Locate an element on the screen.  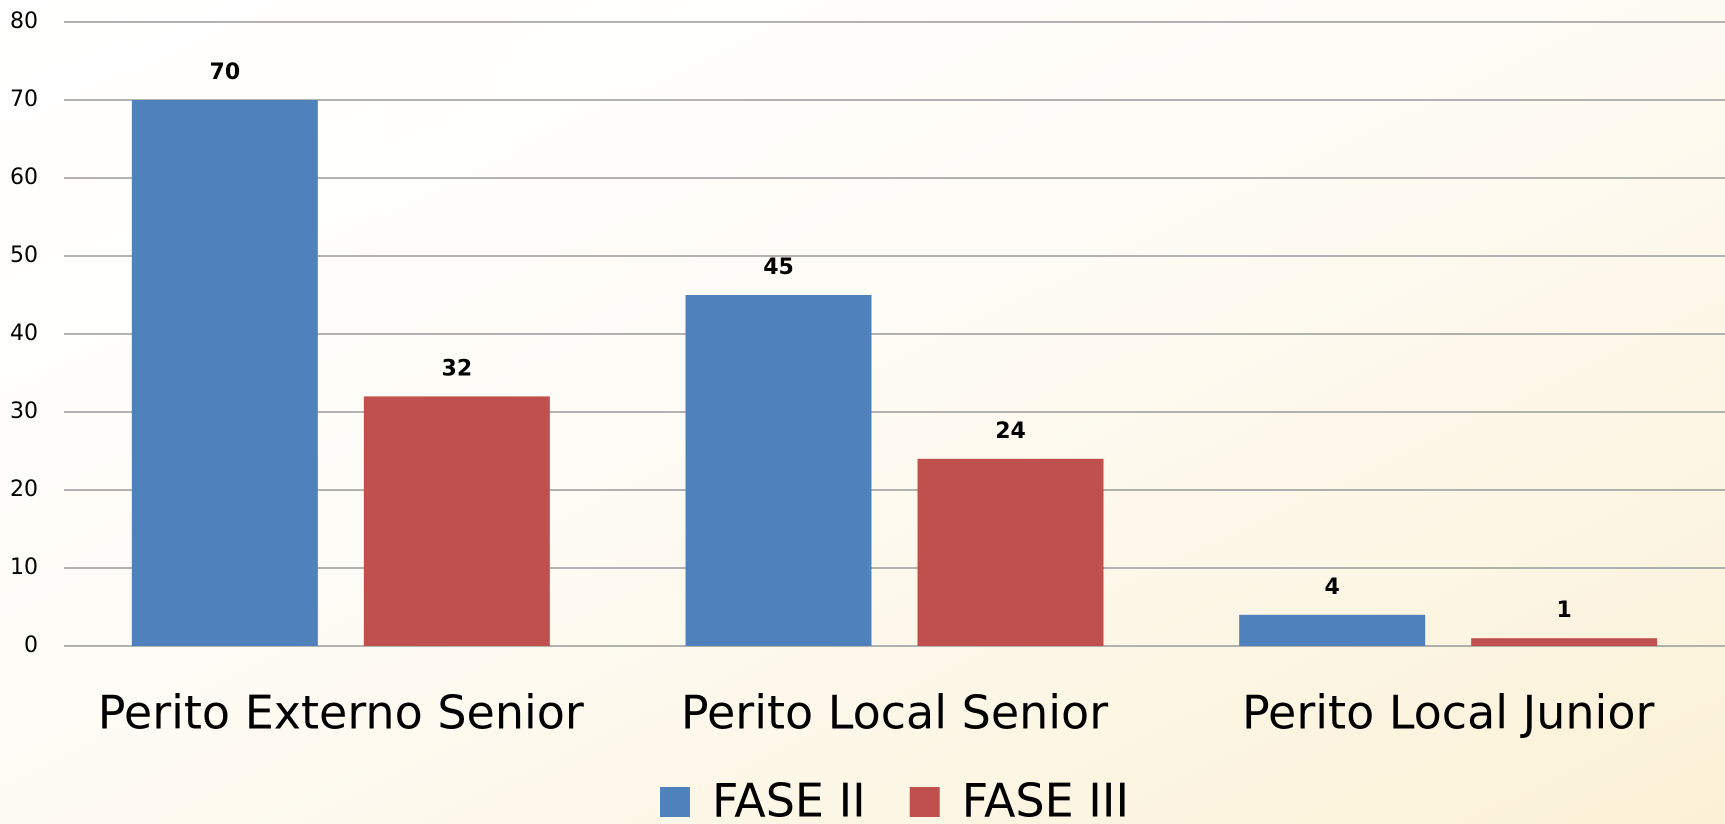
data-label: 24 is located at coordinates (1010, 431).